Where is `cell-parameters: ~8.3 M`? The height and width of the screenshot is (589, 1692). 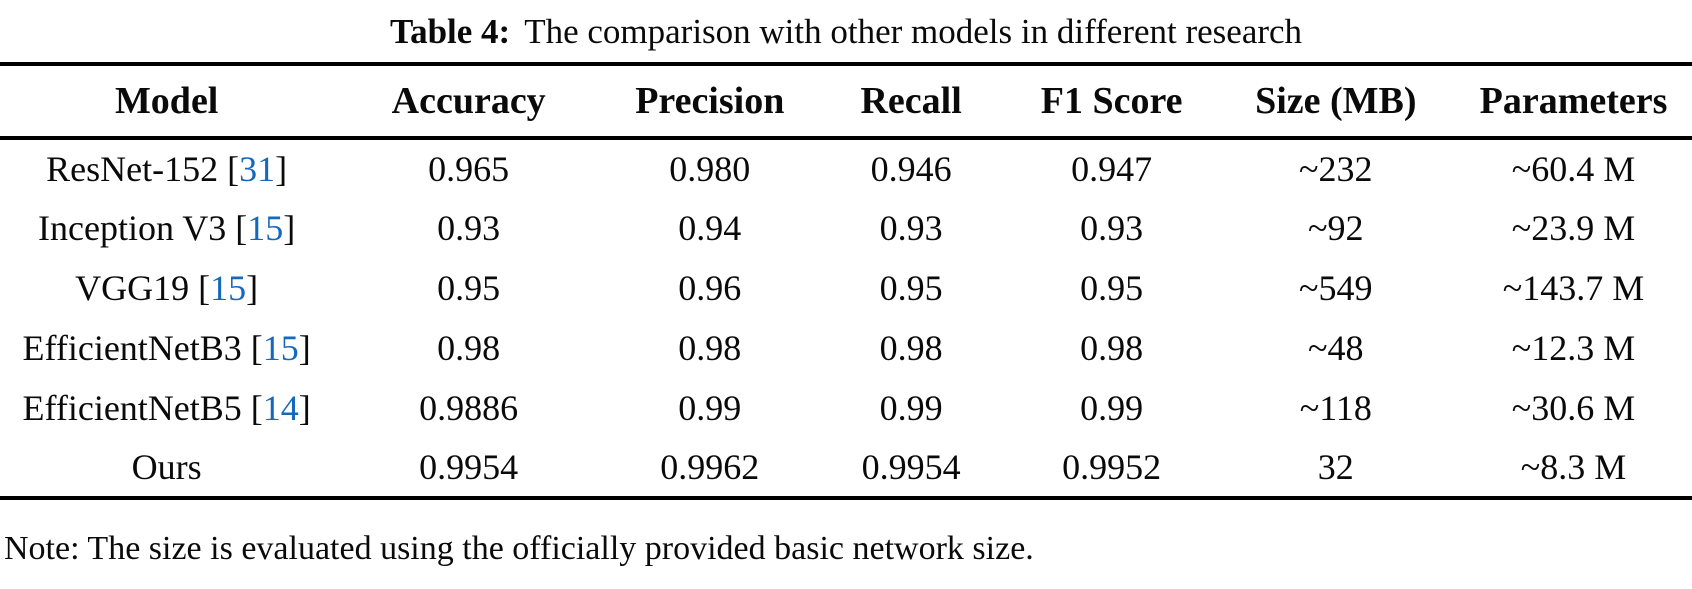 cell-parameters: ~8.3 M is located at coordinates (1573, 467).